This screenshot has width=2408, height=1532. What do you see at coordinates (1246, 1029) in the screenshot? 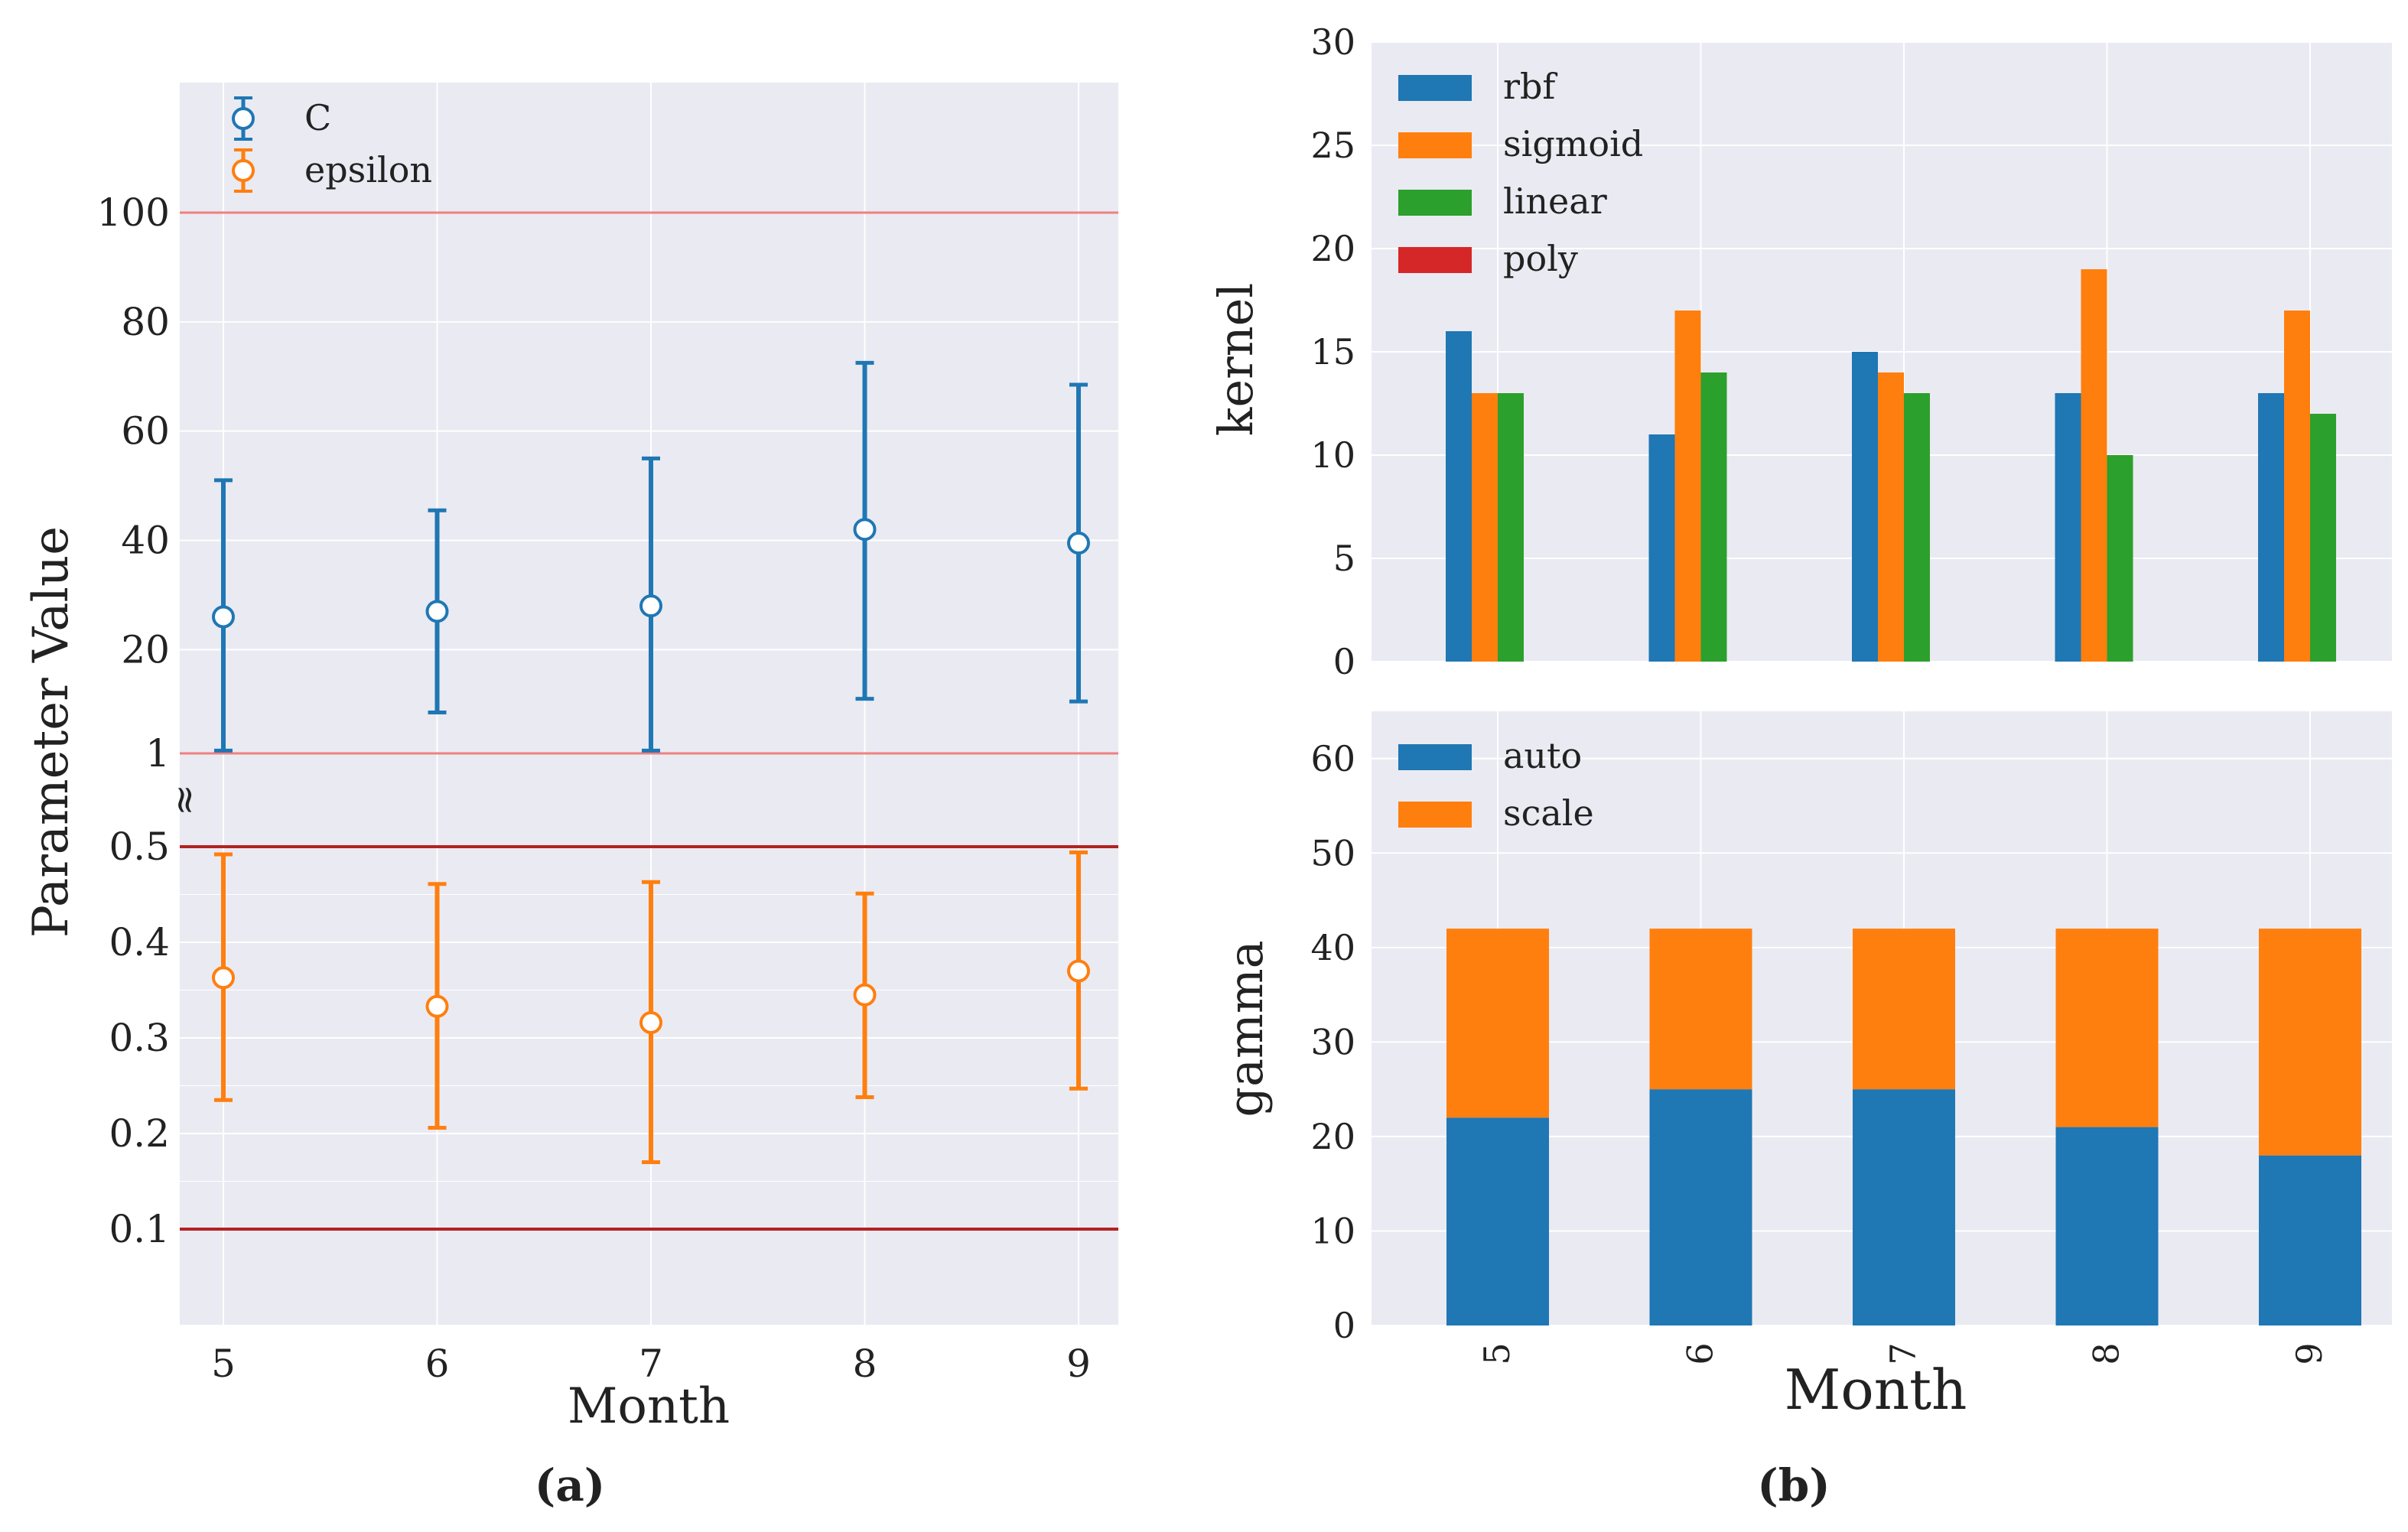
I see `panel-b-bottom-y-axis-label: gamma` at bounding box center [1246, 1029].